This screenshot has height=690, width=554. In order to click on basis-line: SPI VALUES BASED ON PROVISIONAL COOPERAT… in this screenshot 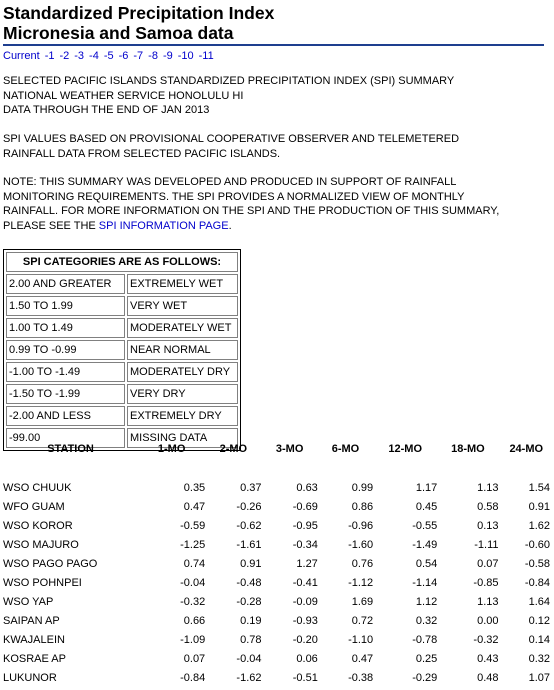, I will do `click(231, 139)`.